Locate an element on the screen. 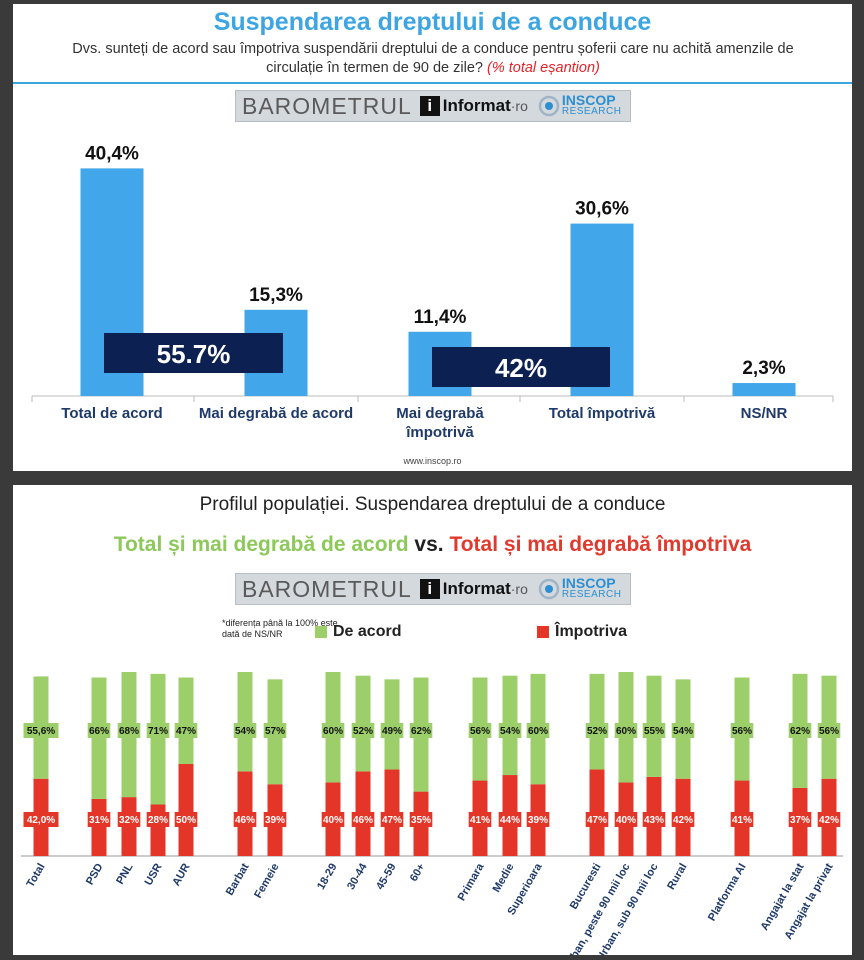 The height and width of the screenshot is (960, 864). logo-informat-text: Informat is located at coordinates (476, 105).